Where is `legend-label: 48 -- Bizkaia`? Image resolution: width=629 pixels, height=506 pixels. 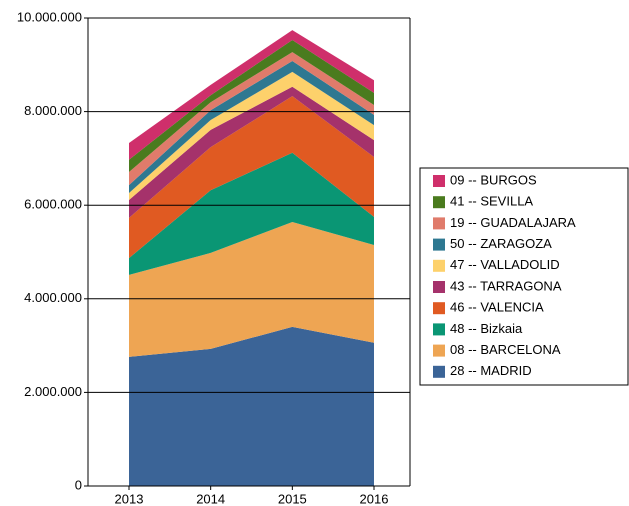
legend-label: 48 -- Bizkaia is located at coordinates (486, 328).